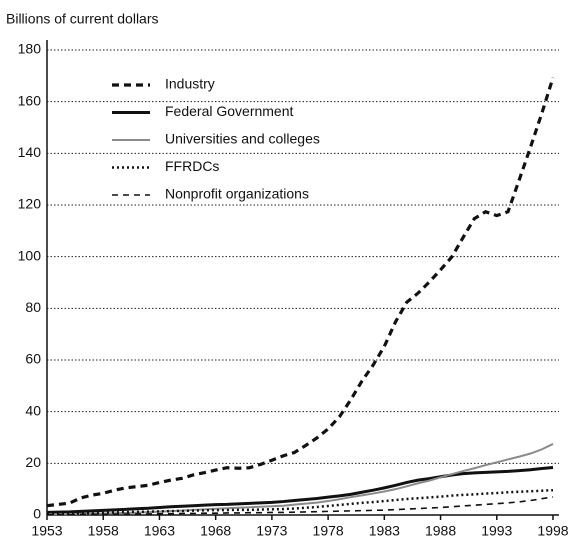  I want to click on x-tick-label: 1978, so click(328, 531).